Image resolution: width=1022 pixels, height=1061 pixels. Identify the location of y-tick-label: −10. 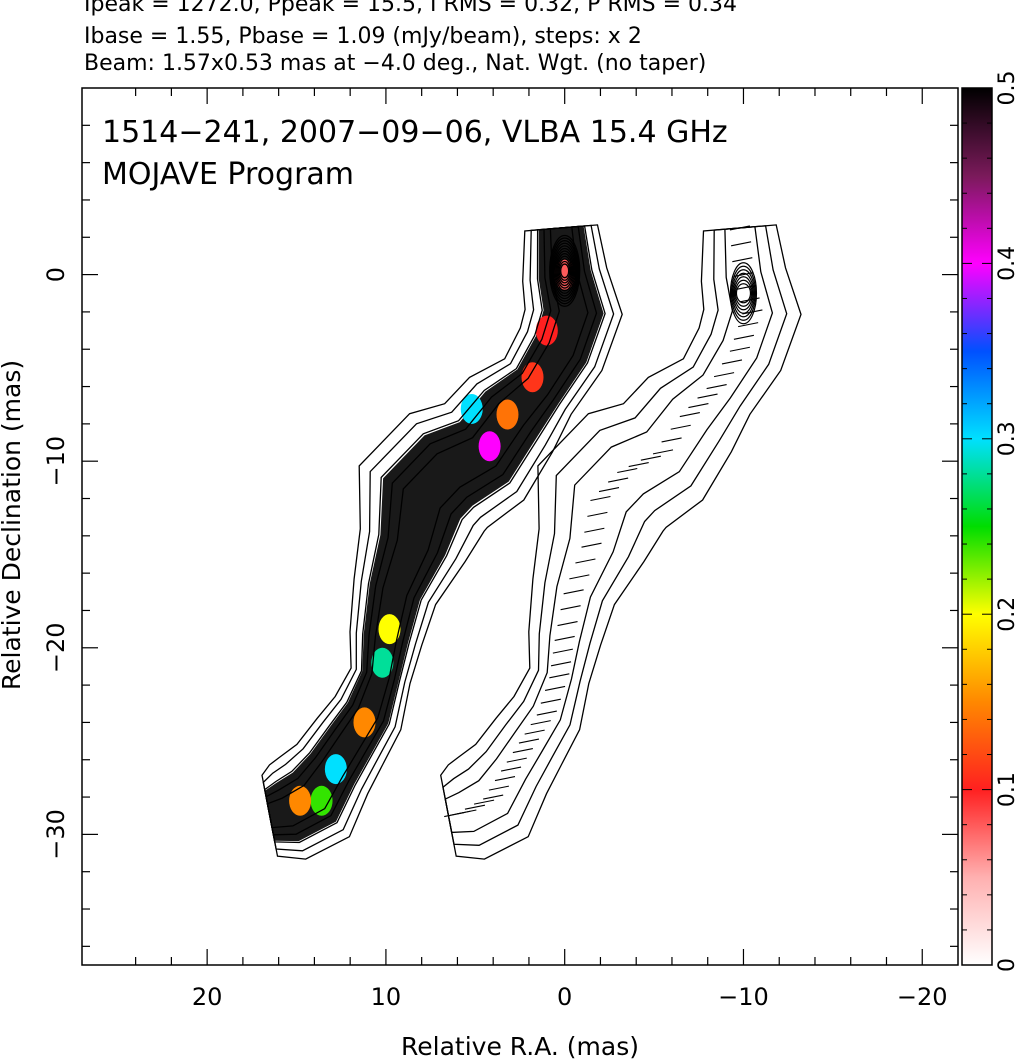
(56, 461).